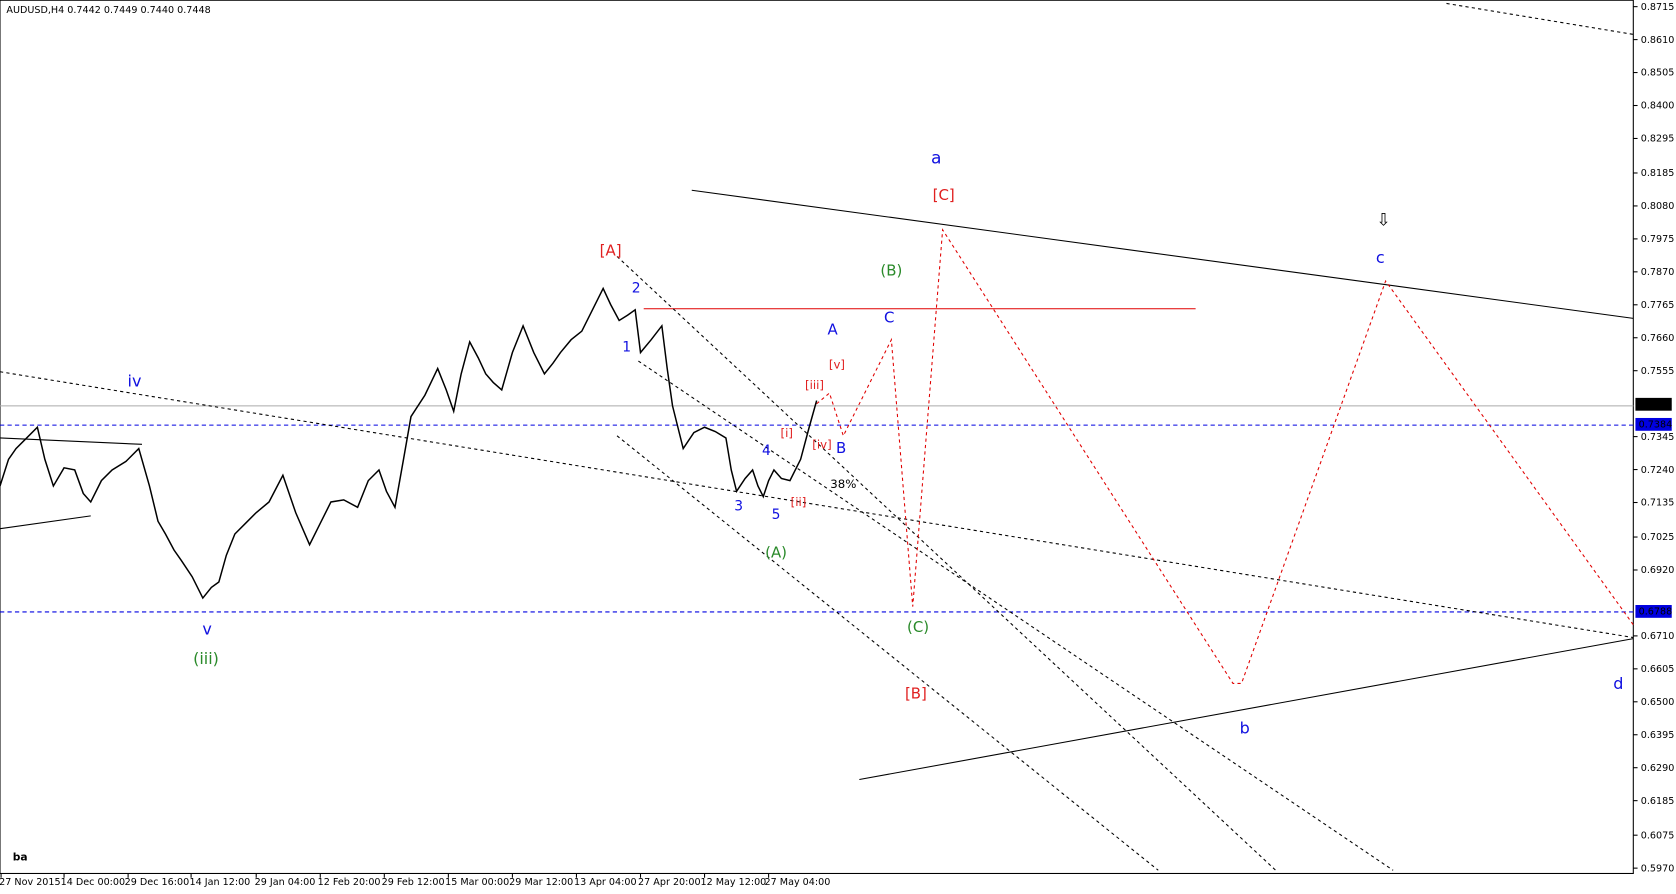 Image resolution: width=1676 pixels, height=894 pixels. I want to click on wave-label: B, so click(841, 448).